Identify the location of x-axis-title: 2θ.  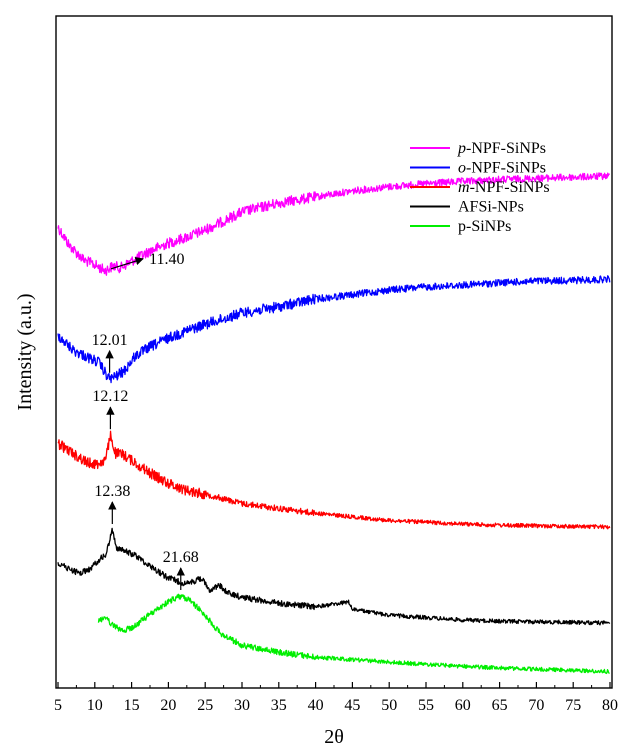
(334, 737).